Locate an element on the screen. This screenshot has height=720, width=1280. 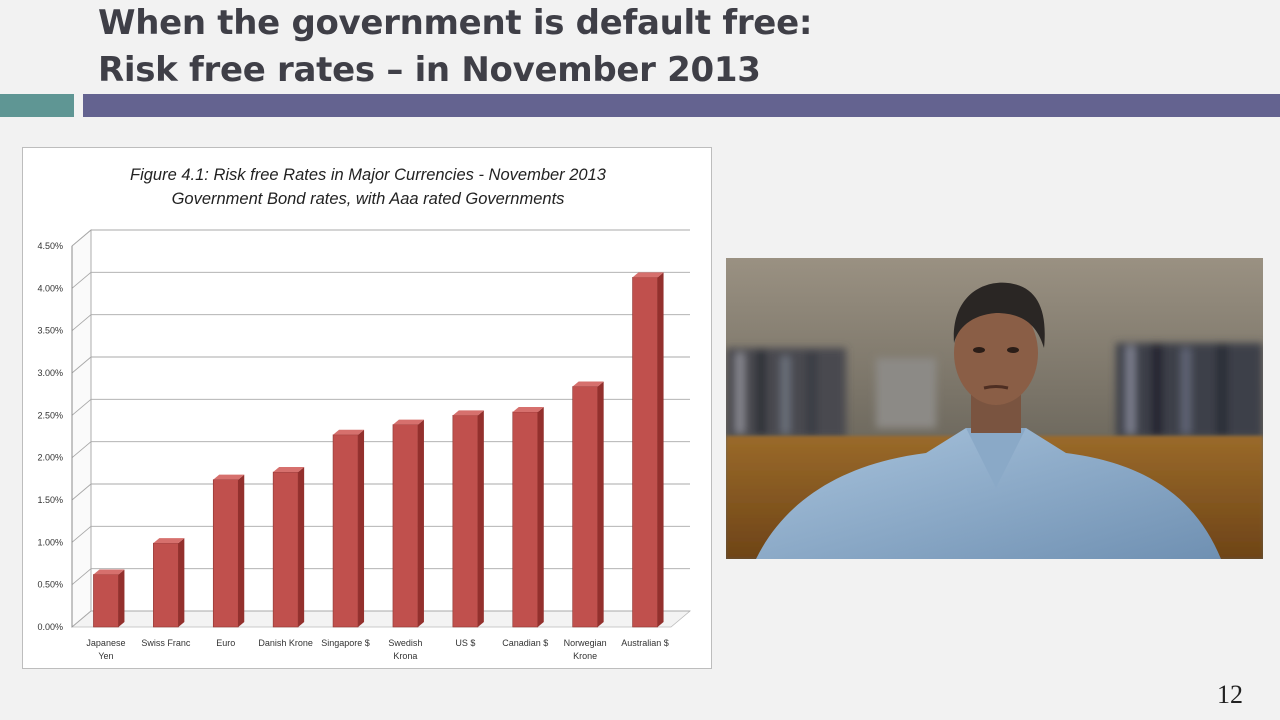
y-tick-label: 3.50% is located at coordinates (50, 331).